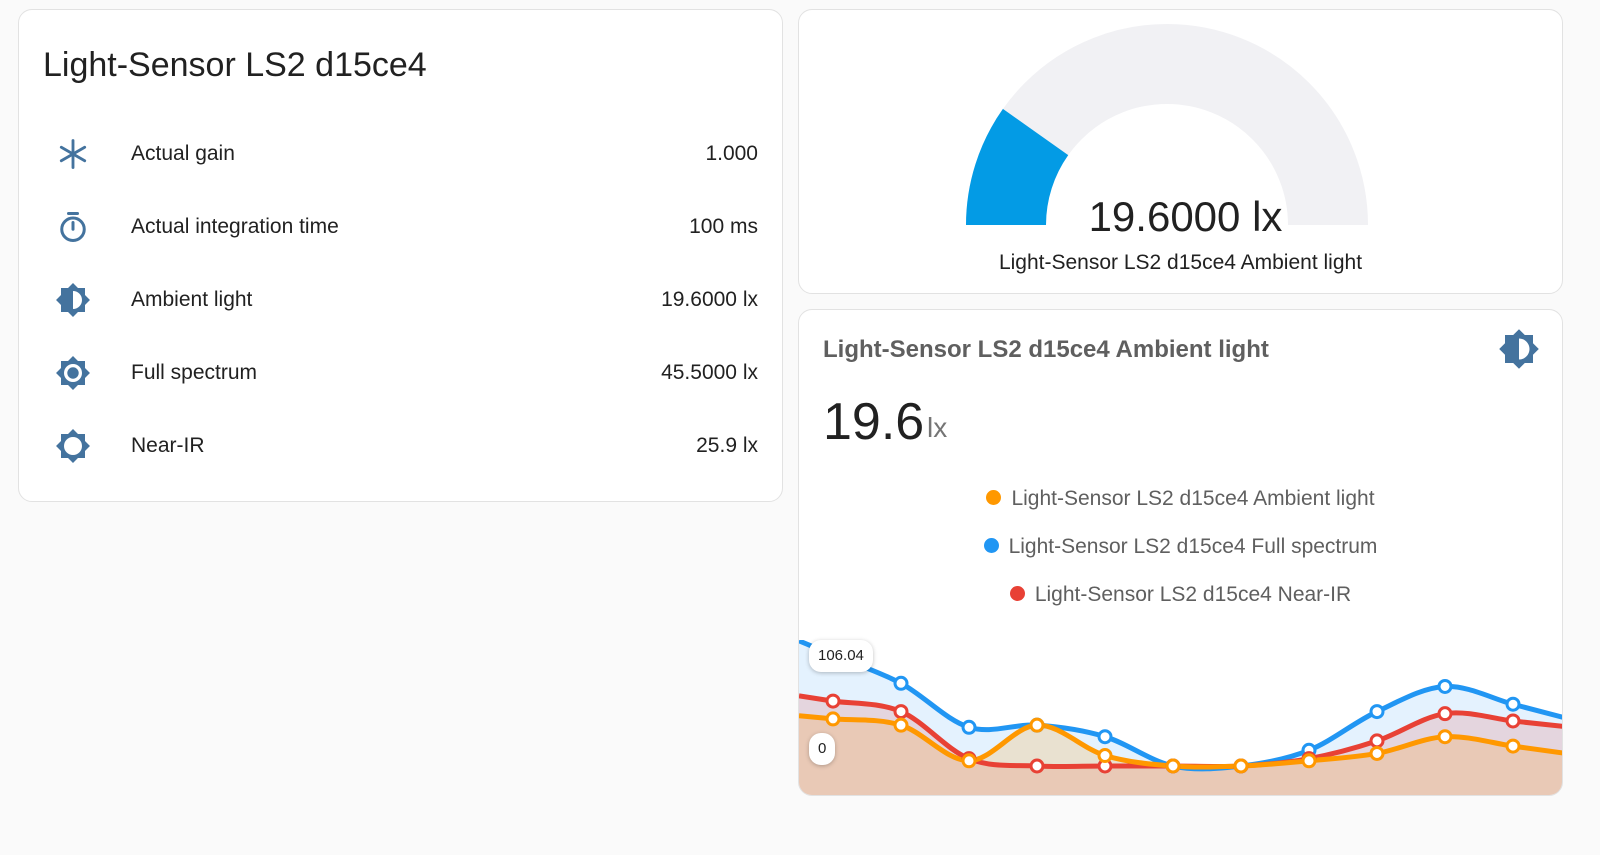 Image resolution: width=1600 pixels, height=855 pixels. Describe the element at coordinates (235, 65) in the screenshot. I see `card-title: Light-Sensor LS2 d15ce4` at that location.